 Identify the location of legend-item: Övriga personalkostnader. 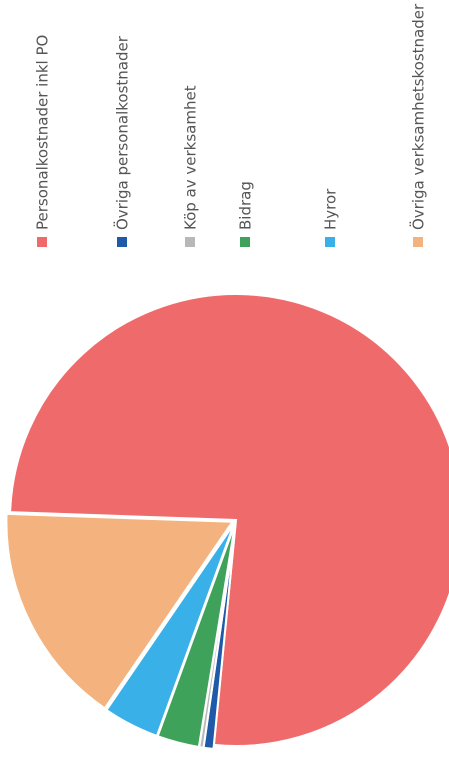
(122, 141).